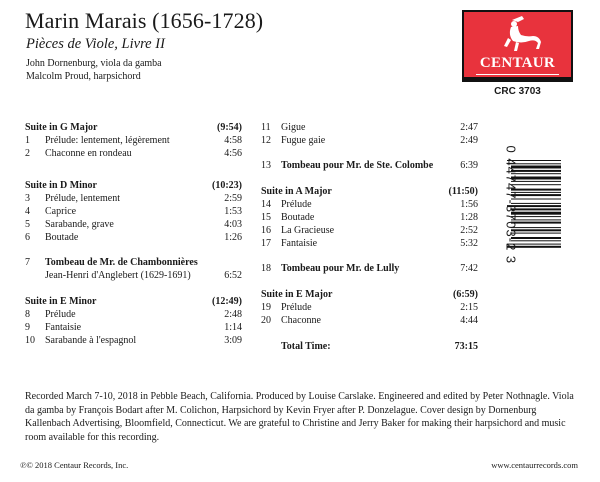 This screenshot has width=600, height=482. I want to click on track-number: 3, so click(27, 198).